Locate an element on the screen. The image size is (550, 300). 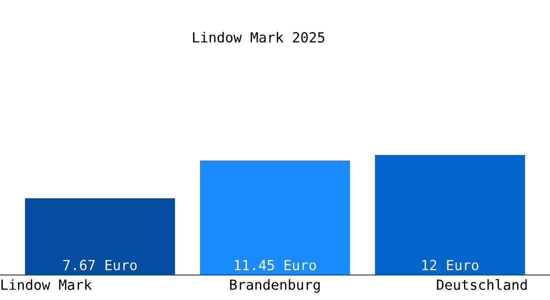
x-tick-label: Brandenburg is located at coordinates (275, 286).